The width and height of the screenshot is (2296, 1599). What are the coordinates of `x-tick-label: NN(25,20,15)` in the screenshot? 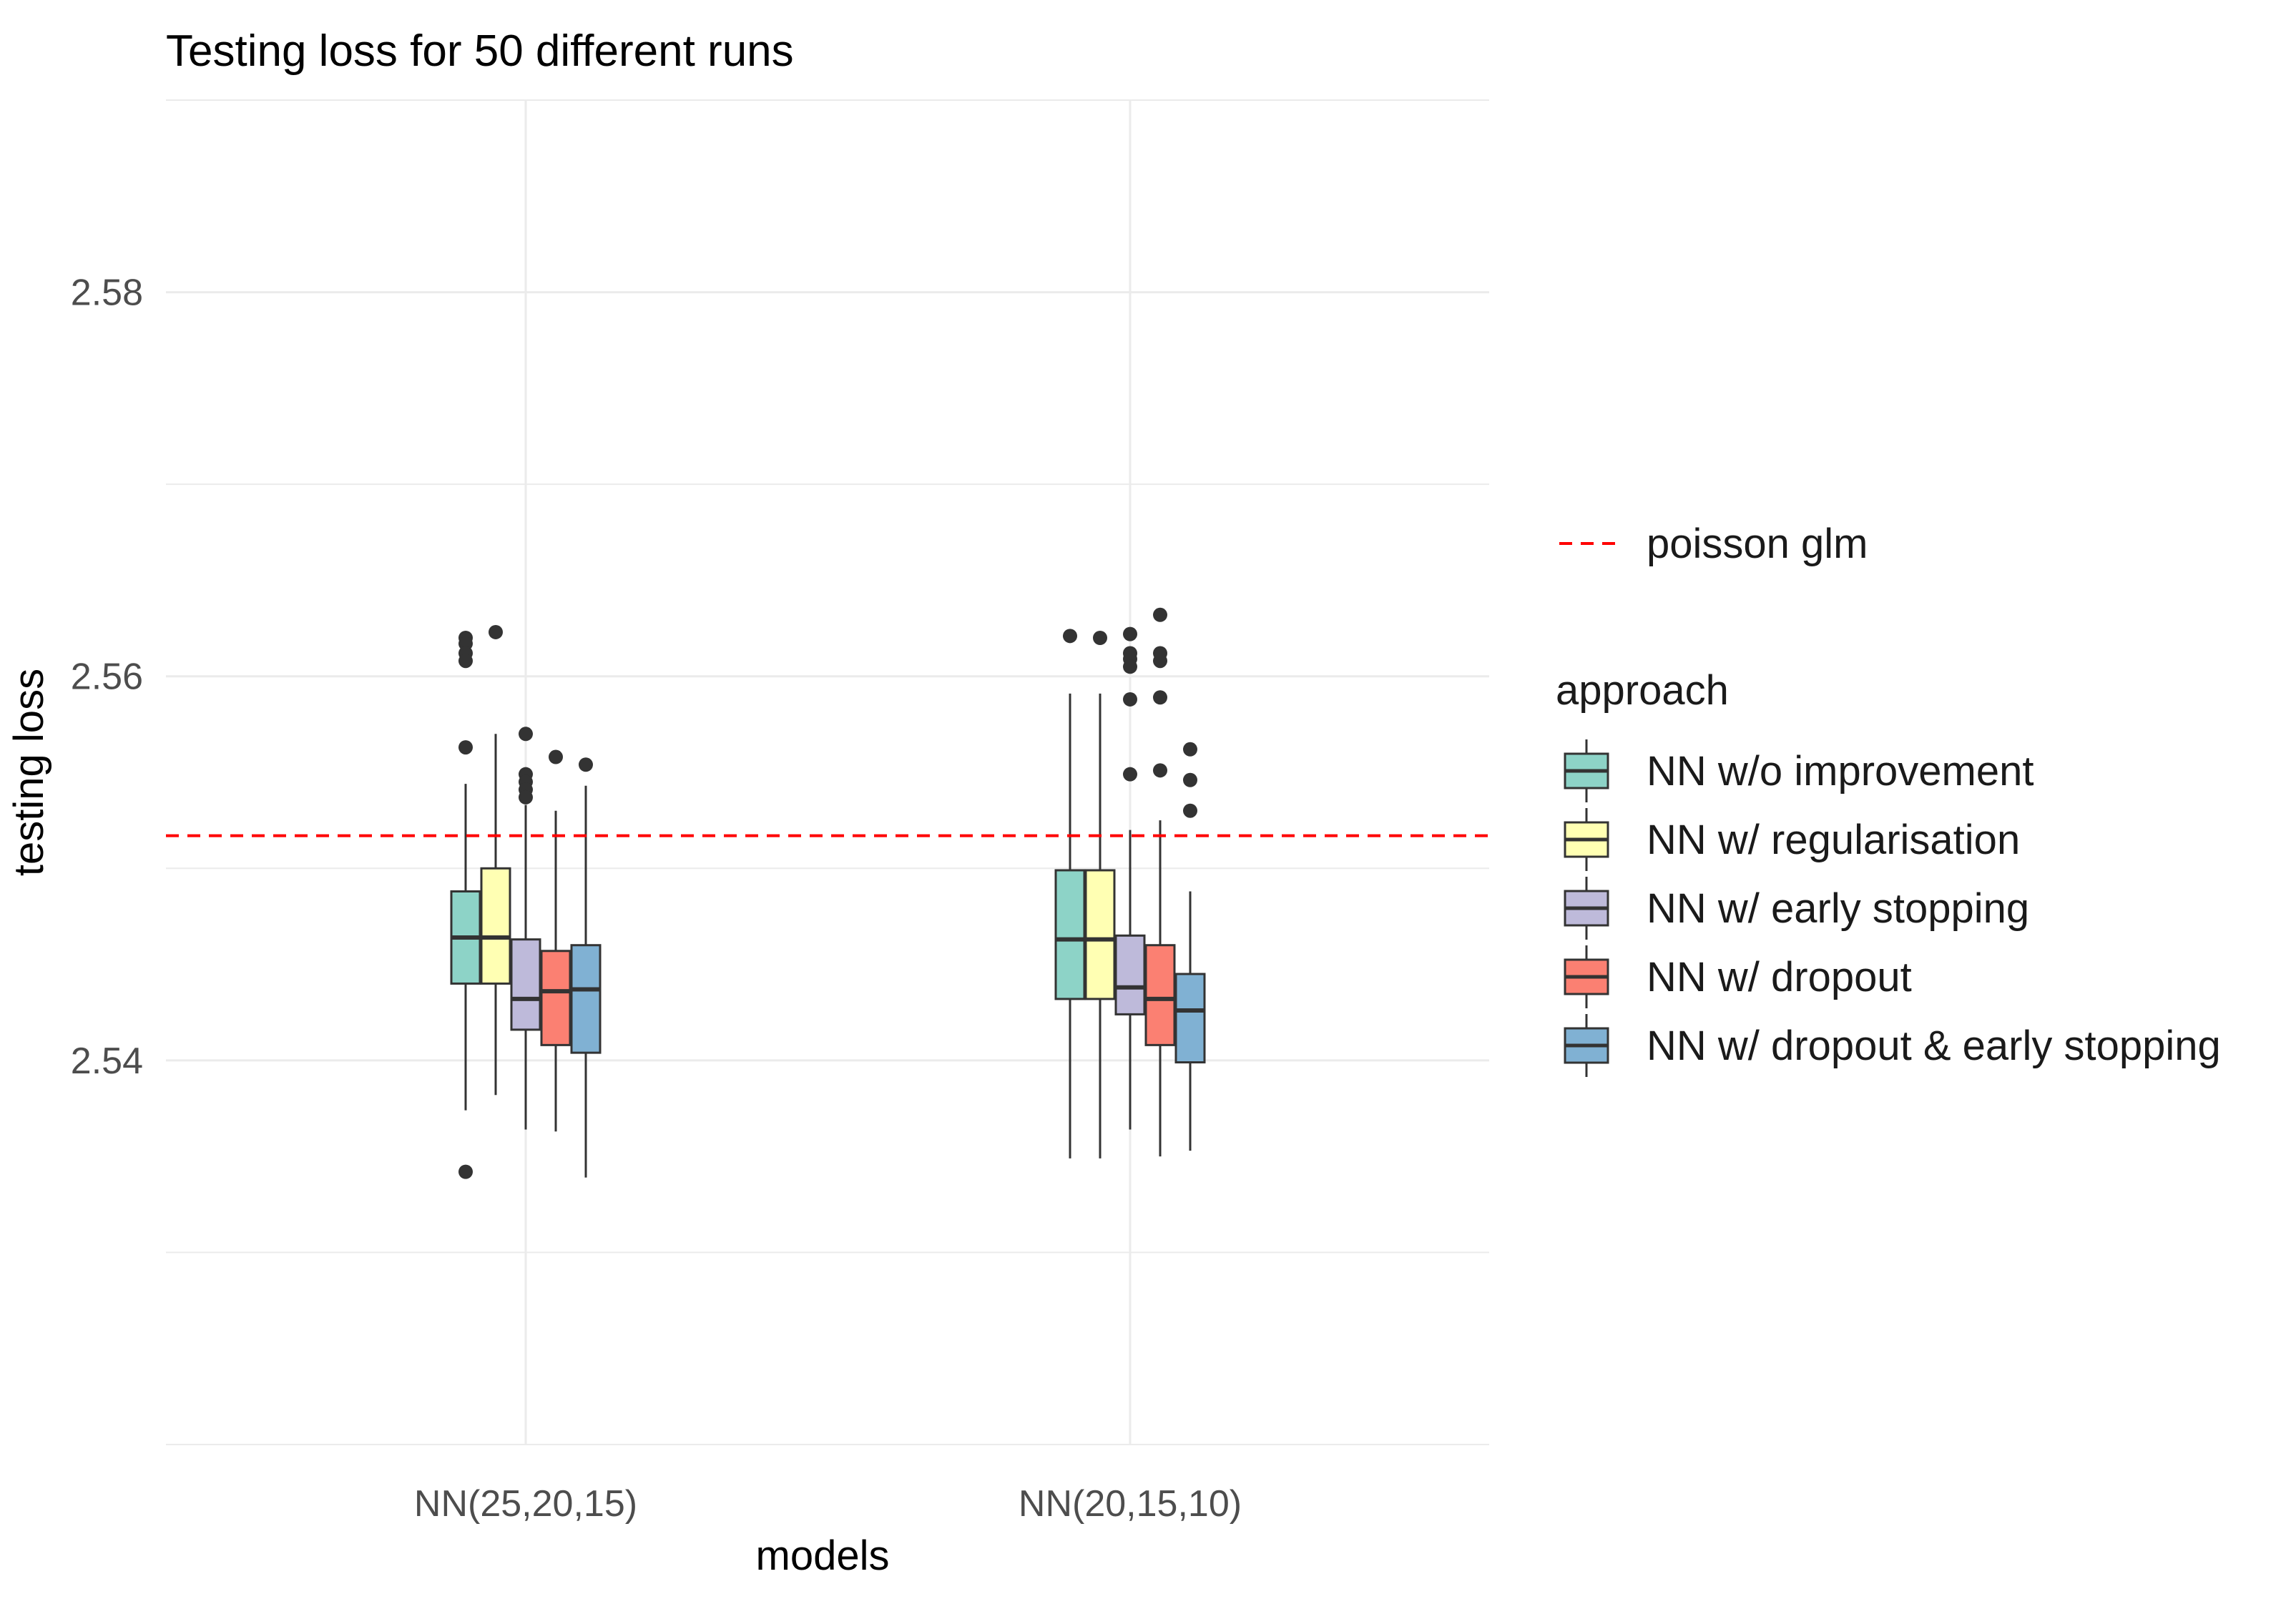 It's located at (525, 1504).